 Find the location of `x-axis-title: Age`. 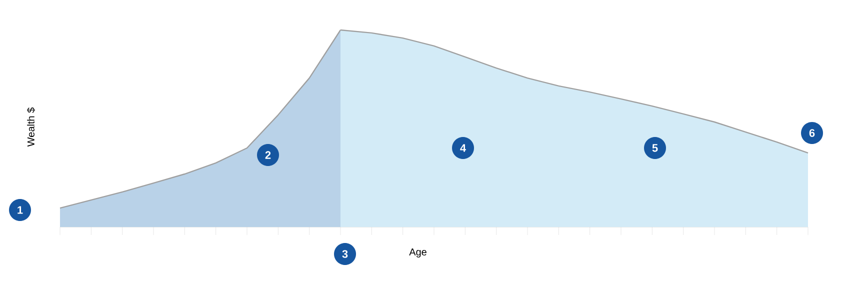

x-axis-title: Age is located at coordinates (417, 253).